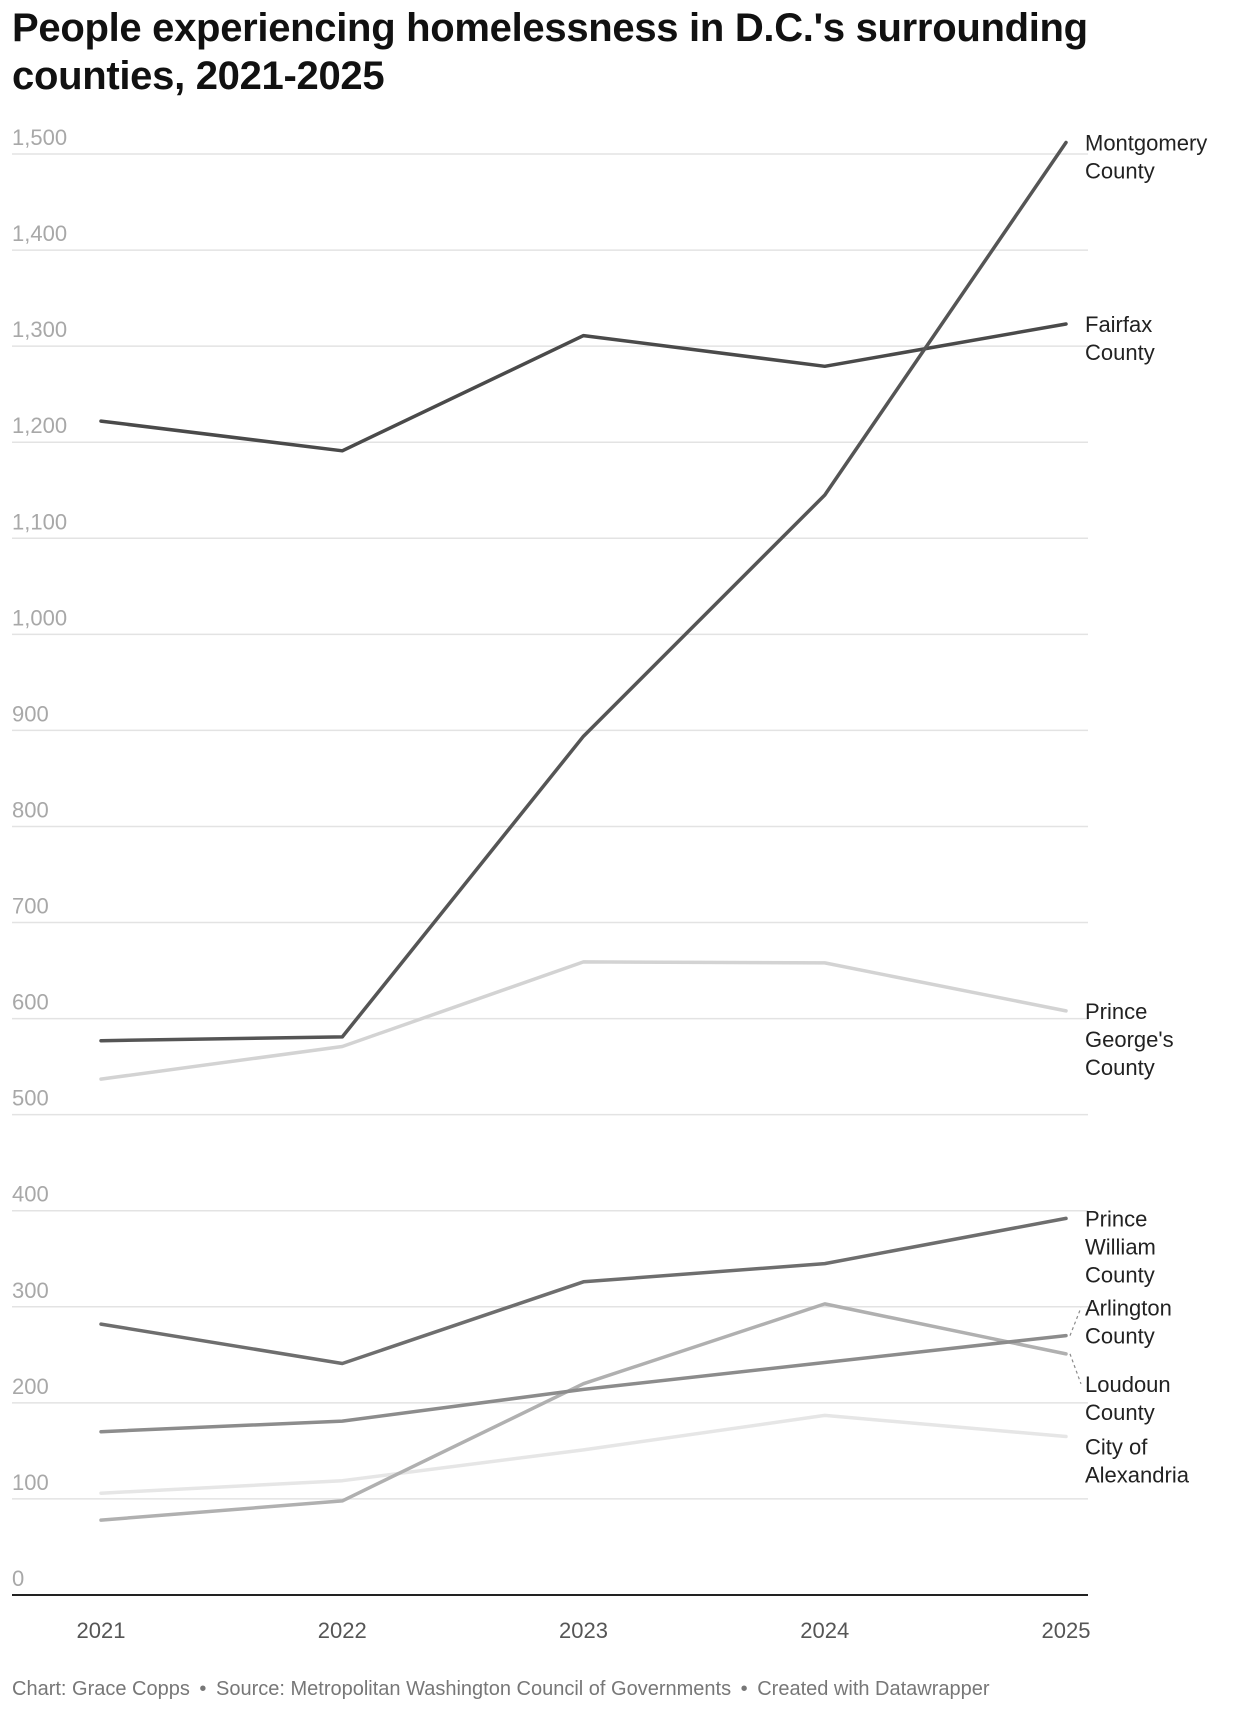 The image size is (1234, 1711). Describe the element at coordinates (1066, 1630) in the screenshot. I see `x-tick-label: 2025` at that location.